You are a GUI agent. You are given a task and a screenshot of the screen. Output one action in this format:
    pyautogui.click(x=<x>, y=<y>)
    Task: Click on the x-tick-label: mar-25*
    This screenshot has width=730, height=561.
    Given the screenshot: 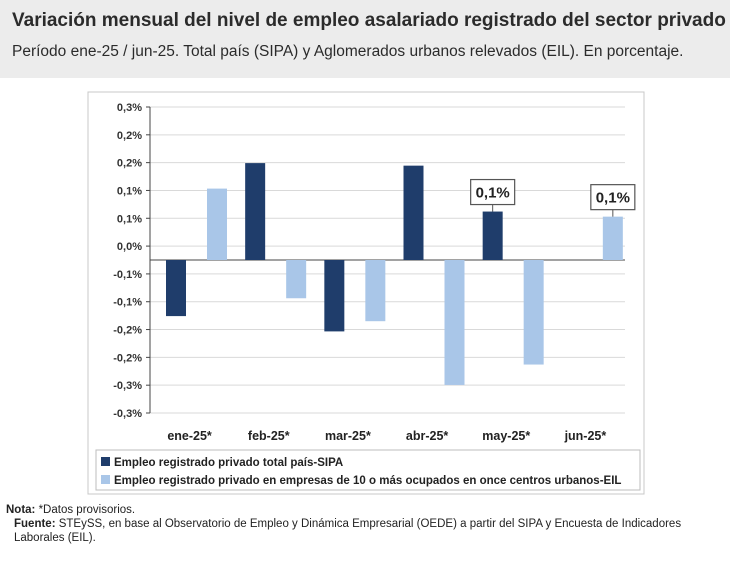 What is the action you would take?
    pyautogui.click(x=348, y=436)
    